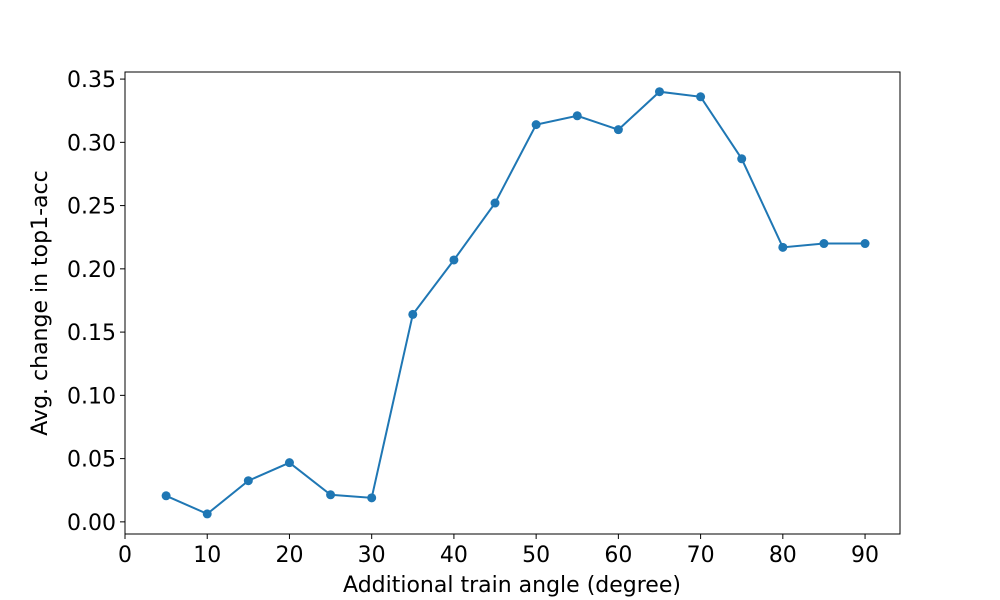  Describe the element at coordinates (701, 555) in the screenshot. I see `x-tick-label: 70` at that location.